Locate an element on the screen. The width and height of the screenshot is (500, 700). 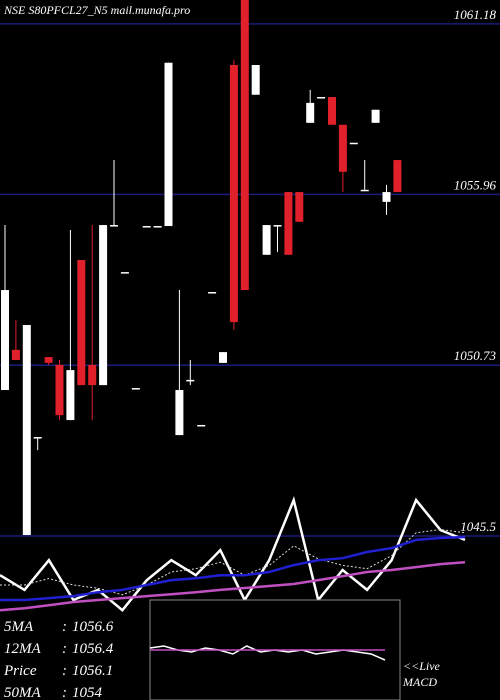
chart-title: NSE S80PFCL27_N5 mail.munafa.pro is located at coordinates (96, 10).